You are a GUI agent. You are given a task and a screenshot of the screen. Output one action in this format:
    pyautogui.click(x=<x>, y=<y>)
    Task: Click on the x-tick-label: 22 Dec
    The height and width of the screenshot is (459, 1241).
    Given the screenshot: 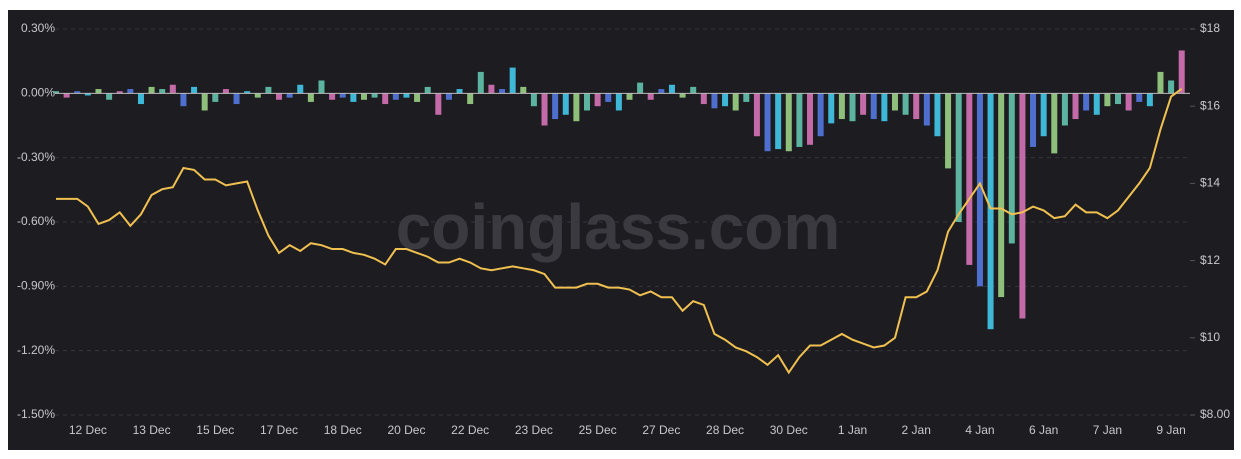 What is the action you would take?
    pyautogui.click(x=470, y=430)
    